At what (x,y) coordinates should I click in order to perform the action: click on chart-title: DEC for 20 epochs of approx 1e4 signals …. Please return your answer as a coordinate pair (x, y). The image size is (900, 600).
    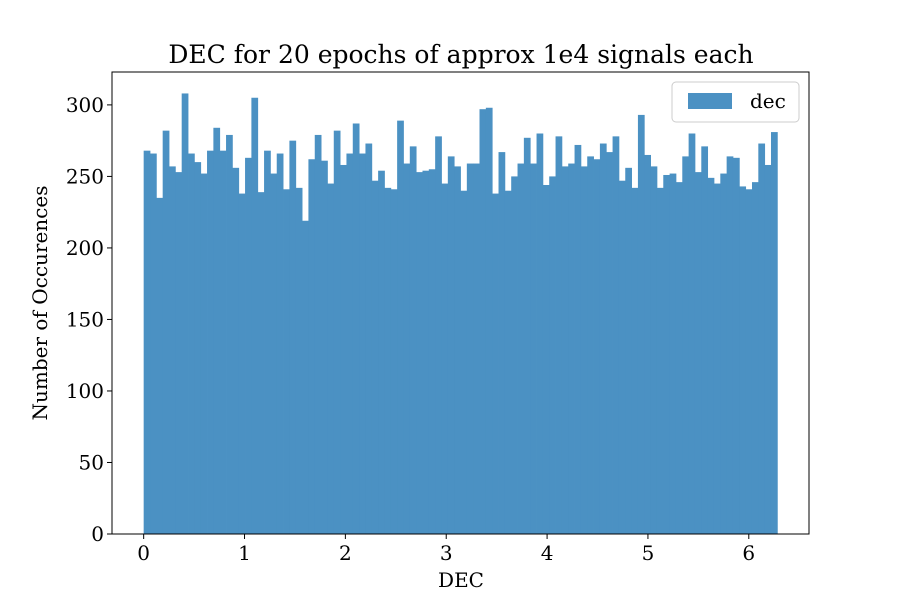
    Looking at the image, I should click on (460, 54).